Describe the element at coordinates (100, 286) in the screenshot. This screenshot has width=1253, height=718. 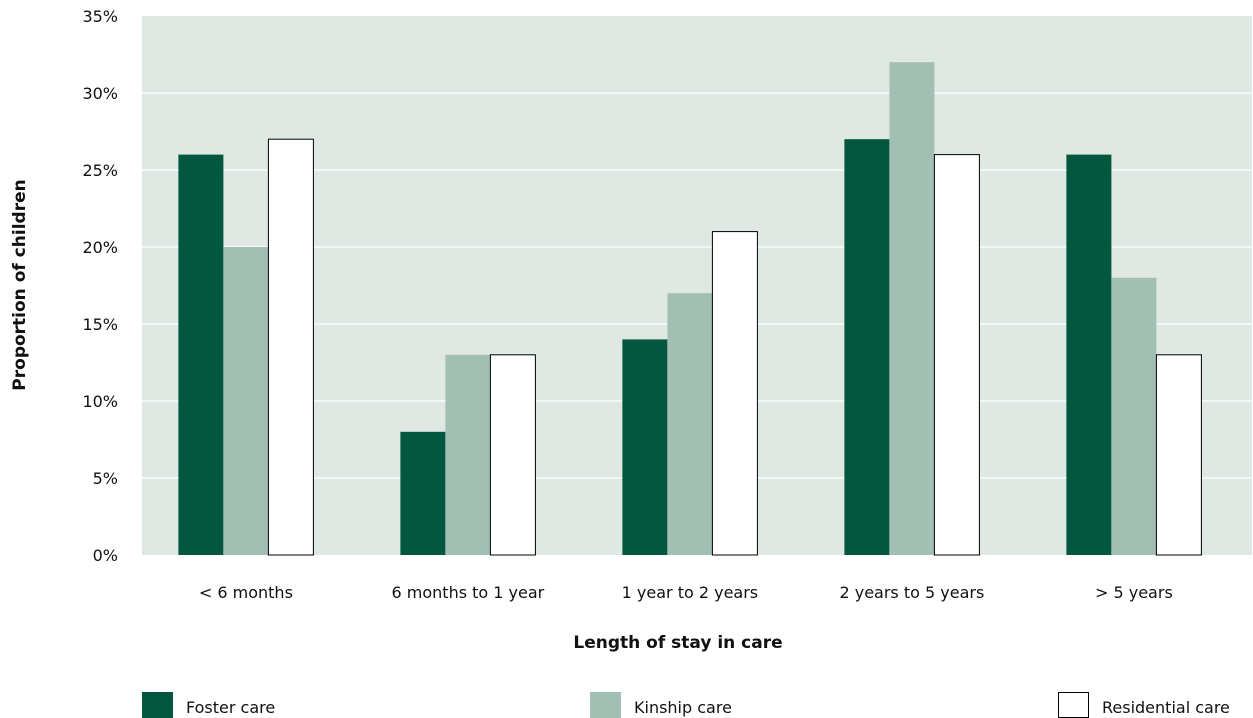
I see `y-axis-ticks: 0% 5% 10% 15% 20% 25% 30% 35%` at that location.